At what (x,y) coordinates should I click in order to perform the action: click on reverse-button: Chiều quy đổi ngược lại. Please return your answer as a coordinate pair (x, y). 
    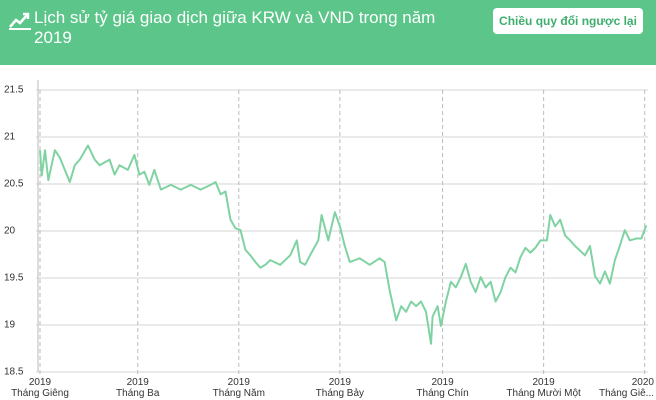
    Looking at the image, I should click on (568, 21).